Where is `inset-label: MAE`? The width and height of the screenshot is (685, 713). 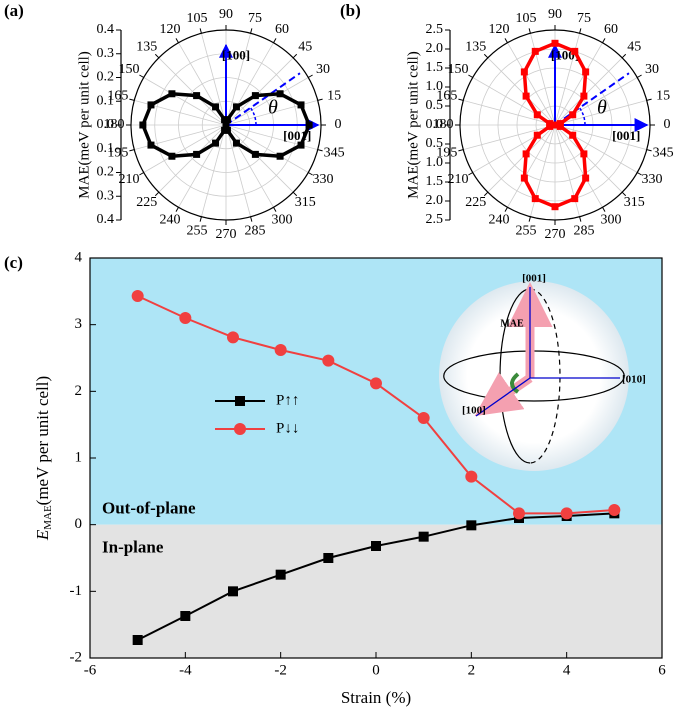 inset-label: MAE is located at coordinates (512, 323).